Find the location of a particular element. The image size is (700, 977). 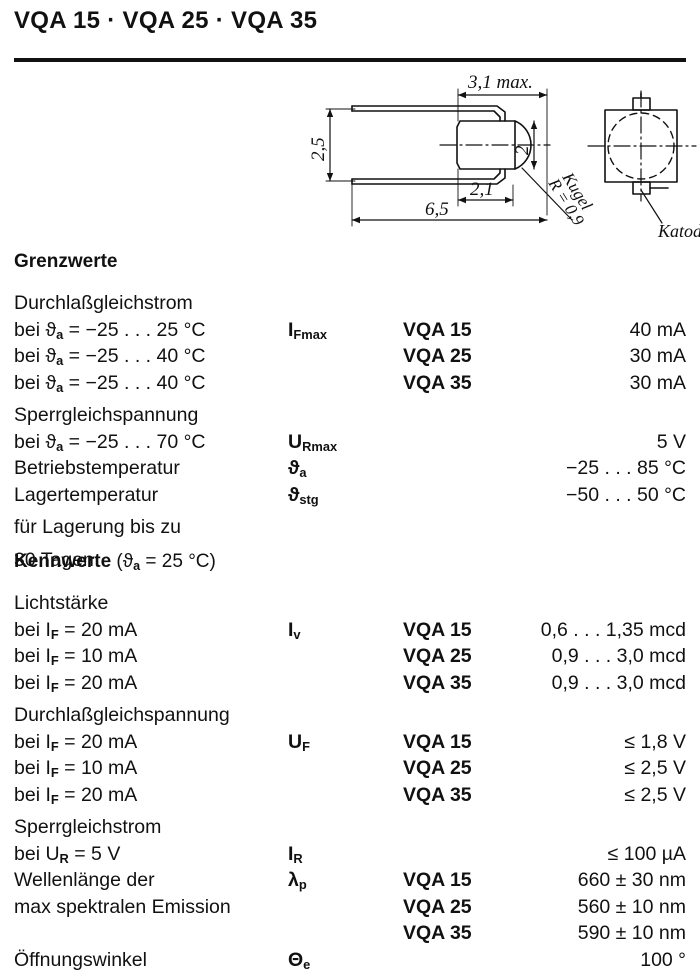

dimension-label-total-length: 6,5 is located at coordinates (437, 209).